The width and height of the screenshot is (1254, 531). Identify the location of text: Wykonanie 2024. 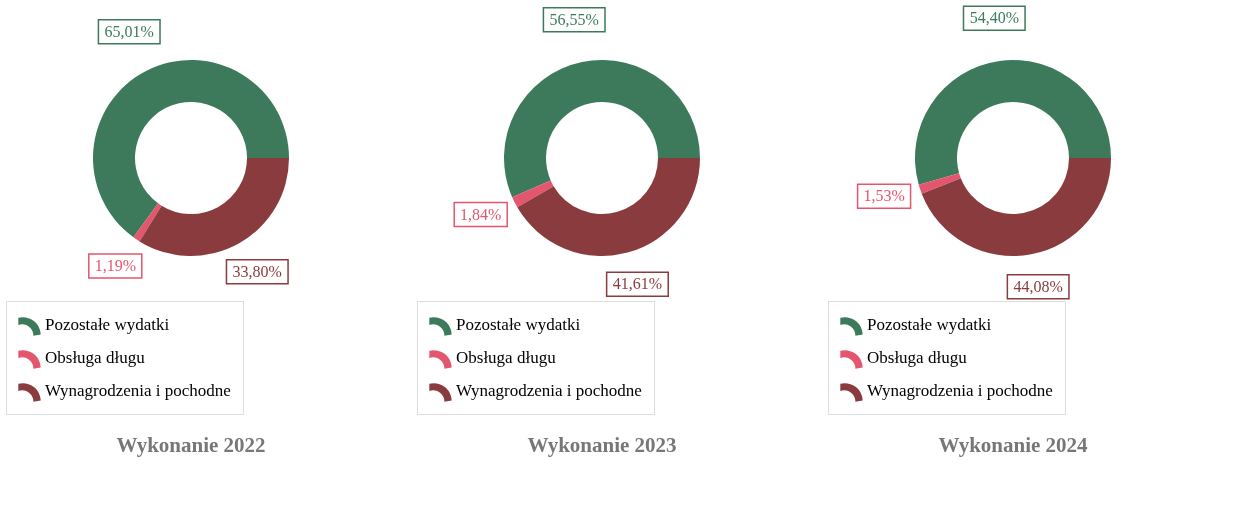
(1013, 444).